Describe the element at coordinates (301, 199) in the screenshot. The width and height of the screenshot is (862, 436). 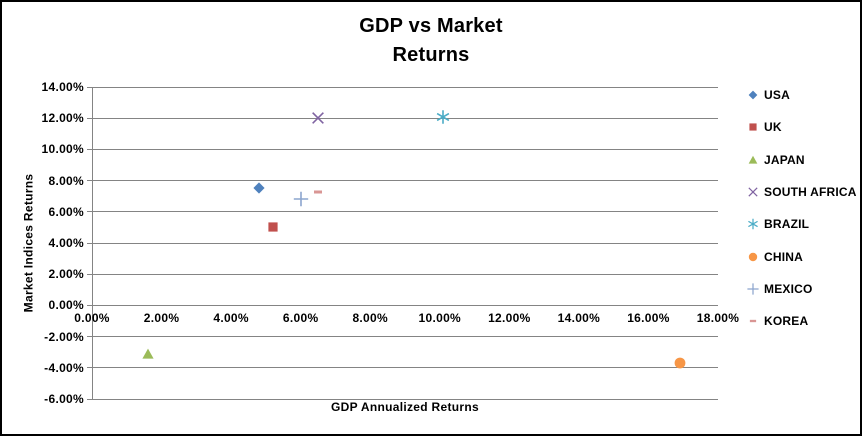
I see `data-point-mexico` at that location.